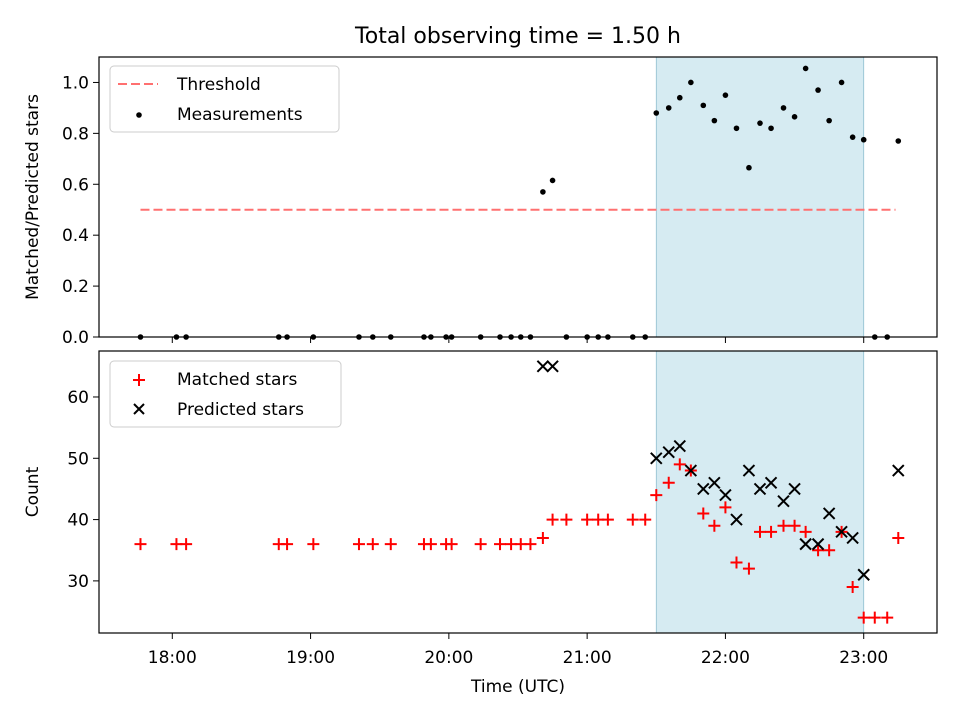  I want to click on x-tick-label: 18:00, so click(172, 658).